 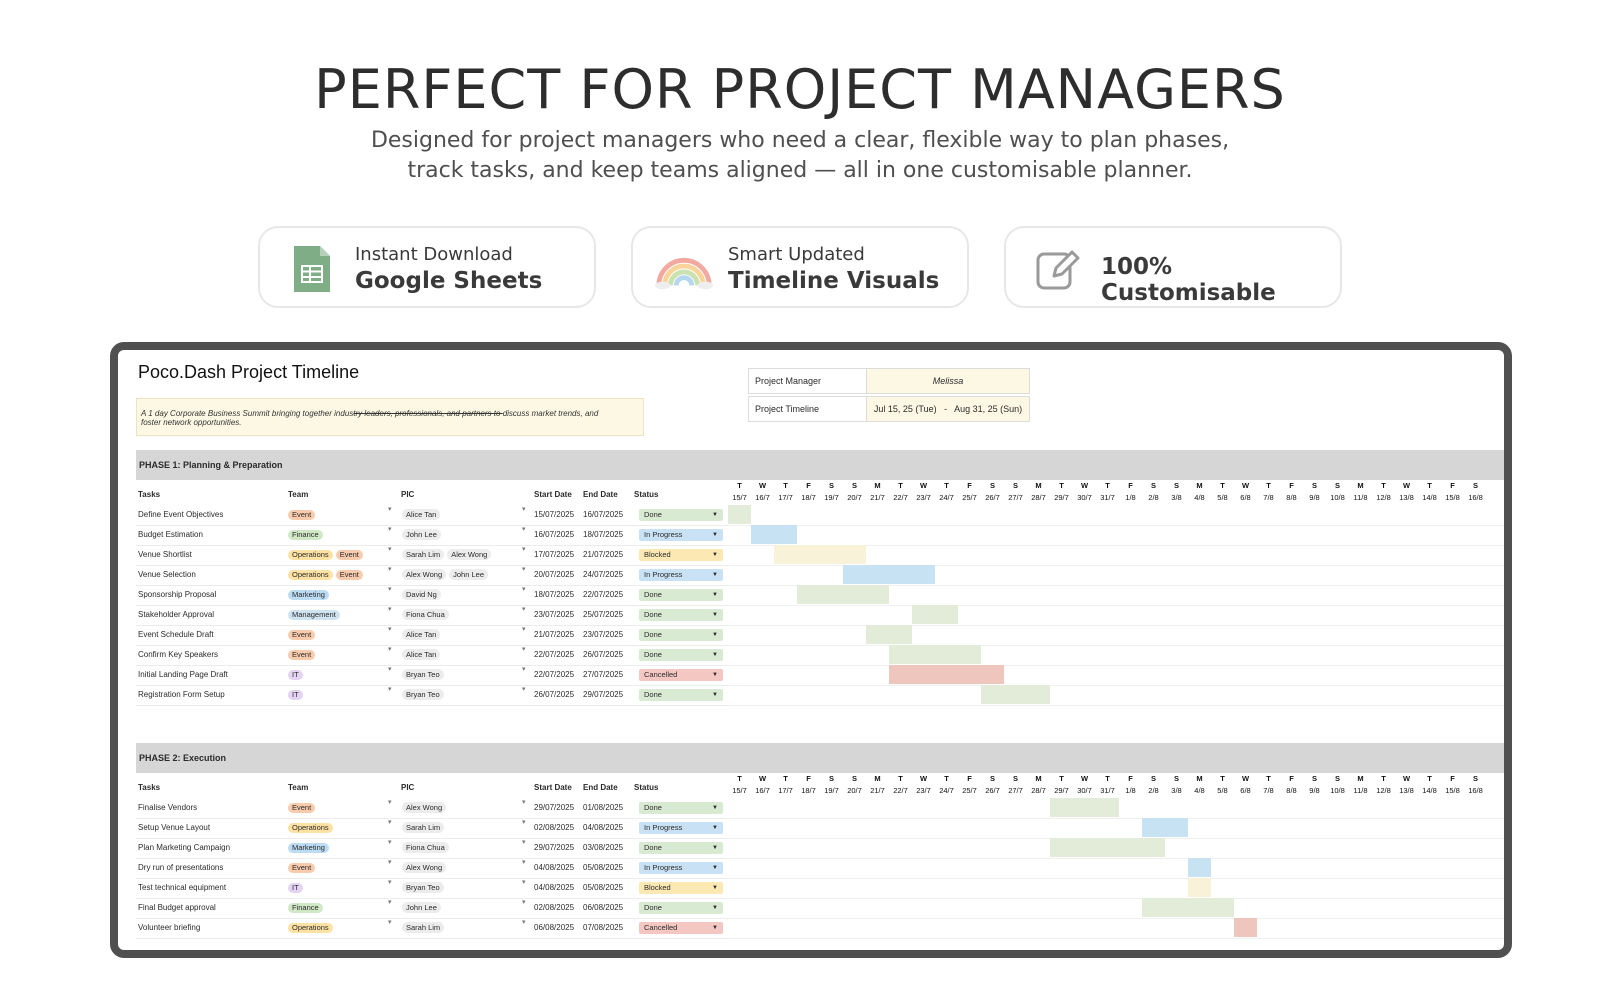 I want to click on end-date: 01/08/2025, so click(x=603, y=807).